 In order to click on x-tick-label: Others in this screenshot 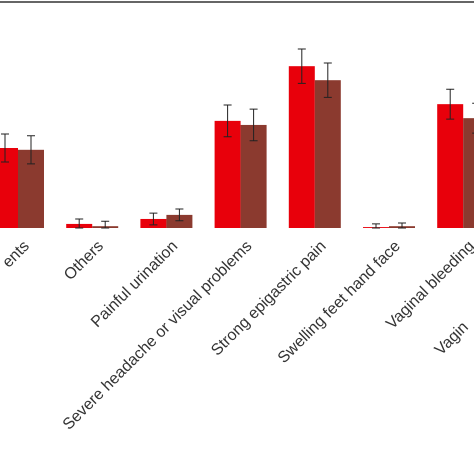, I will do `click(84, 261)`.